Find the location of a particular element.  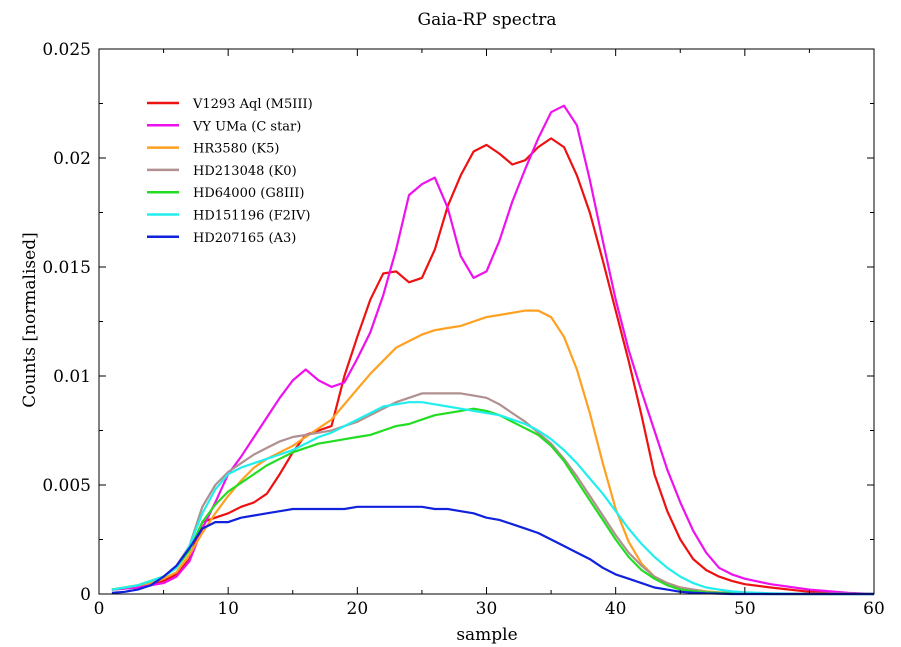

x-tick-label: 30 is located at coordinates (487, 609).